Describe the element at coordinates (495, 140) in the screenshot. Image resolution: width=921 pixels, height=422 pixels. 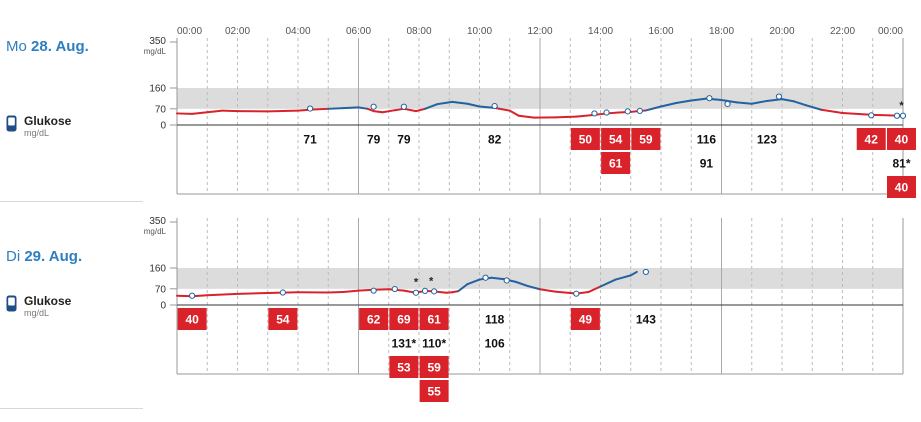
I see `reading-value: 82` at that location.